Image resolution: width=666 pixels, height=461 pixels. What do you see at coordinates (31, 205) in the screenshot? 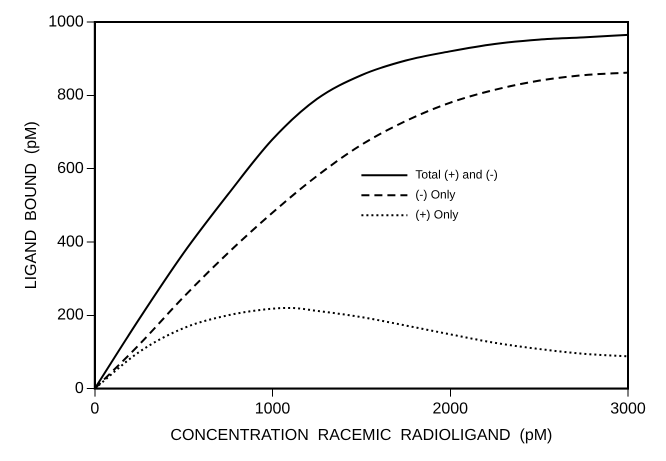
I see `y-axis-title: LIGAND BOUND (pM)` at bounding box center [31, 205].